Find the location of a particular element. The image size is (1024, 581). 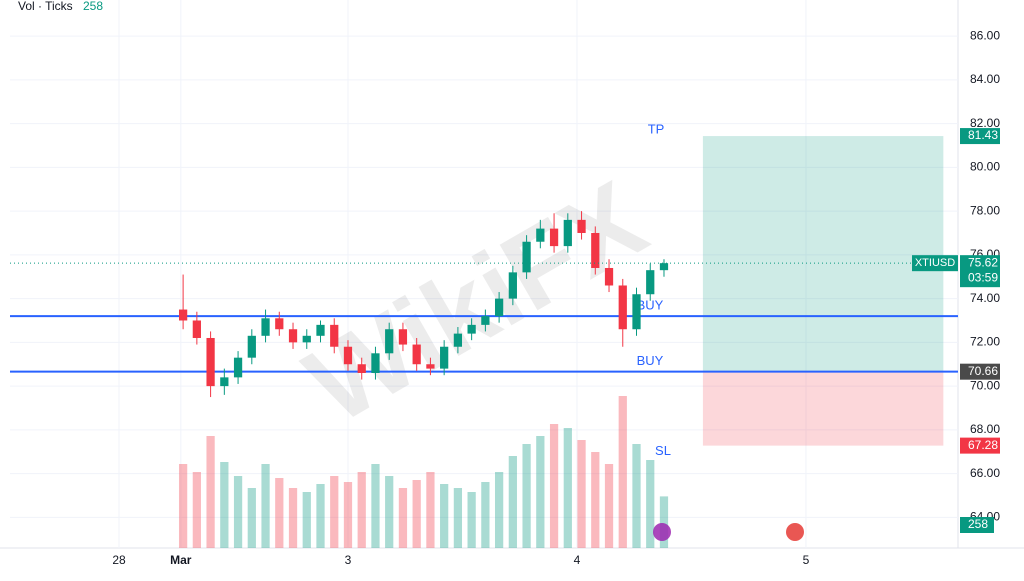

stop-loss-zone is located at coordinates (823, 408).